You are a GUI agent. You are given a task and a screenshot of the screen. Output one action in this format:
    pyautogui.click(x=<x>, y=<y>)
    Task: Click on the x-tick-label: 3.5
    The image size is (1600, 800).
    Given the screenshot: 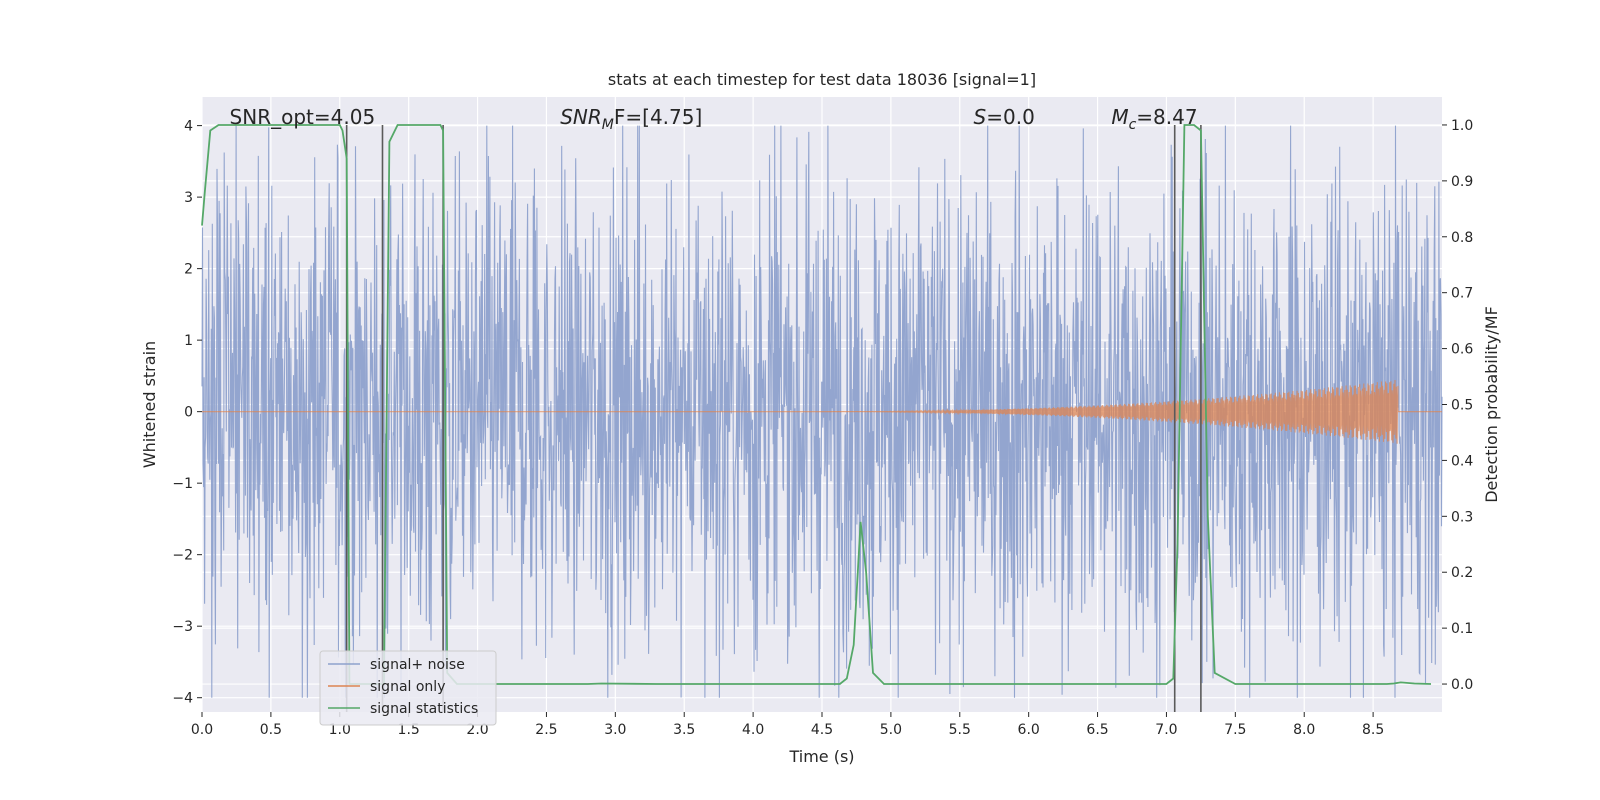 What is the action you would take?
    pyautogui.click(x=684, y=730)
    